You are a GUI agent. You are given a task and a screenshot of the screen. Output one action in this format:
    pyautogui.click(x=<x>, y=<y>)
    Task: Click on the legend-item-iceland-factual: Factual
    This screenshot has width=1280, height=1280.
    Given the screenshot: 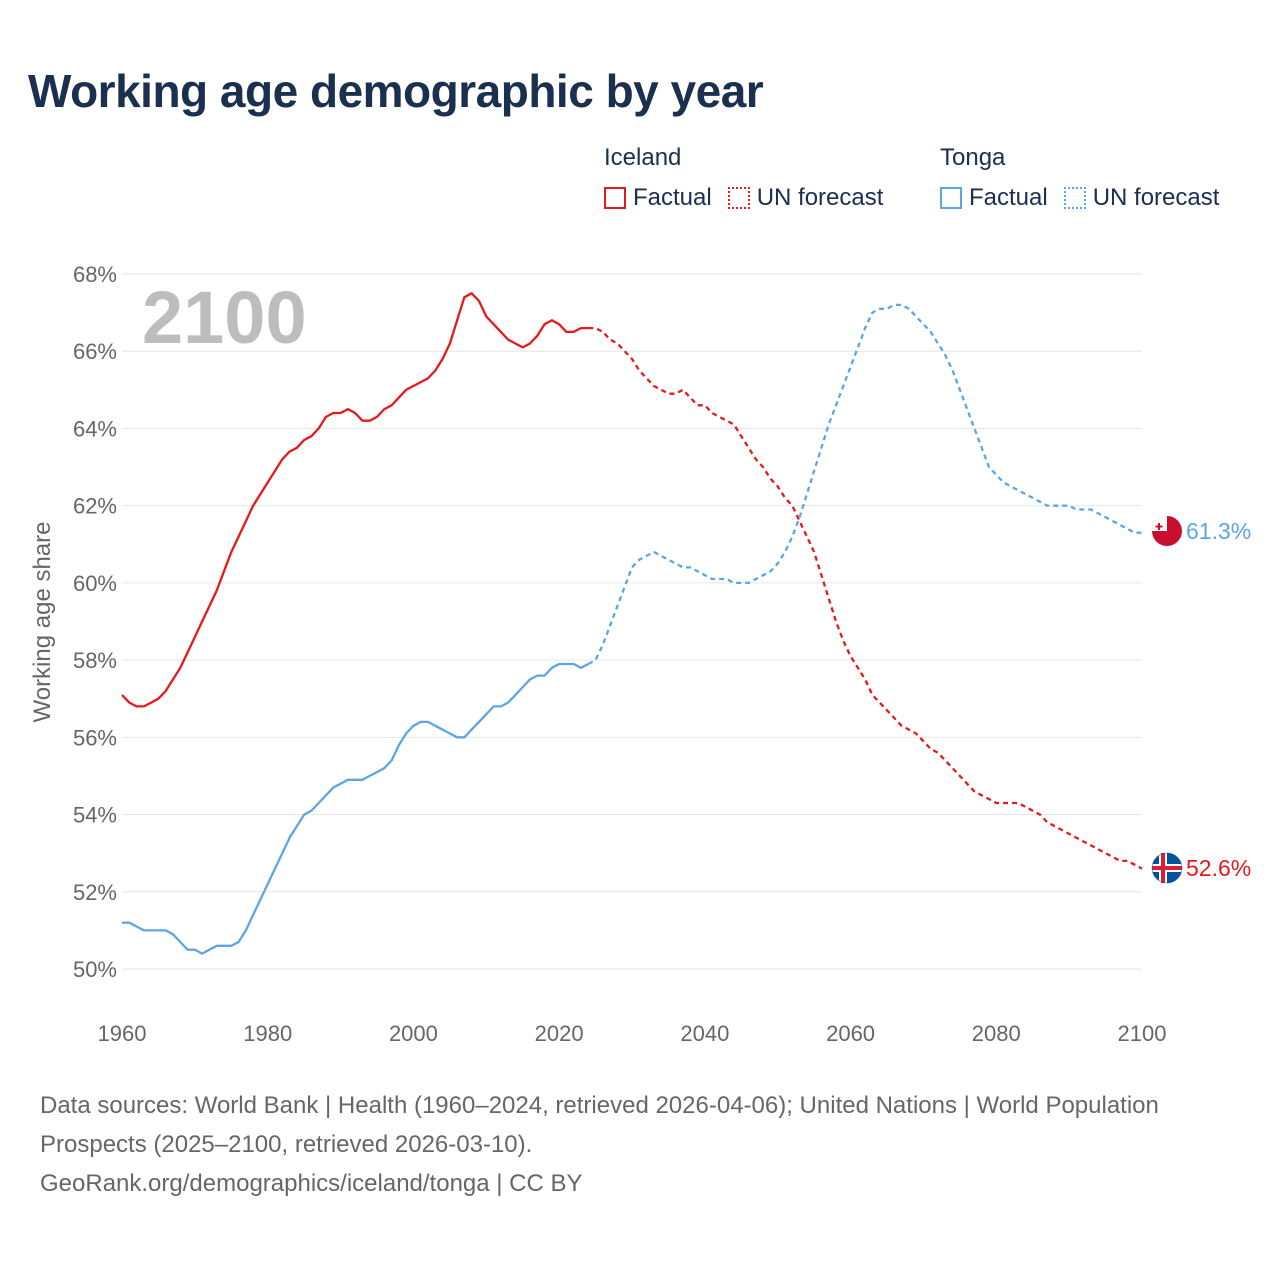 What is the action you would take?
    pyautogui.click(x=658, y=198)
    